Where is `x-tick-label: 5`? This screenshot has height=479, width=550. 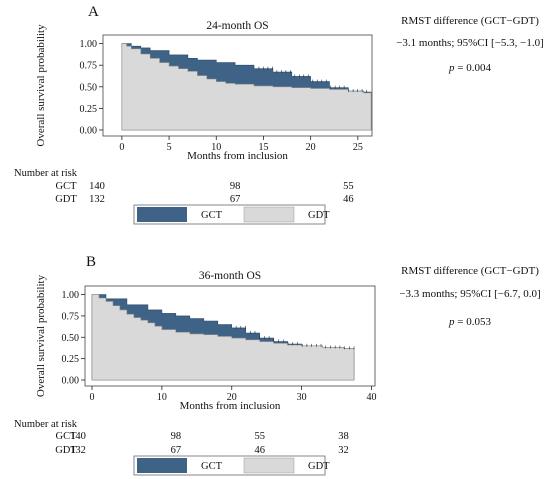
x-tick-label: 5 is located at coordinates (169, 147).